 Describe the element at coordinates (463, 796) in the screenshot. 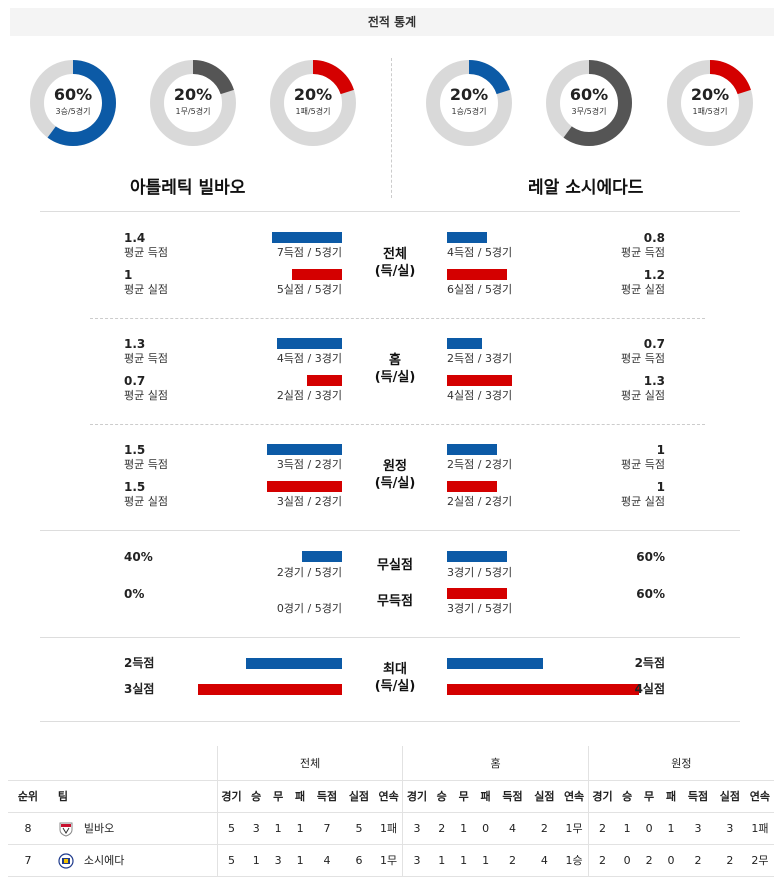

I see `col-header: 무` at that location.